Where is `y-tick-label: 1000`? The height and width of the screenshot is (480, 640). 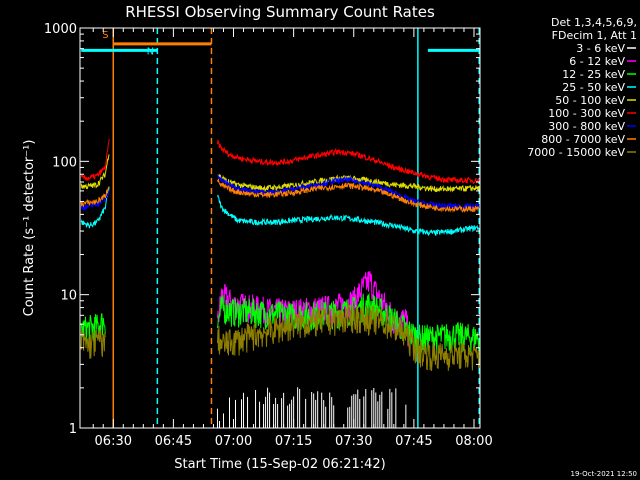
y-tick-label: 1000 is located at coordinates (60, 29).